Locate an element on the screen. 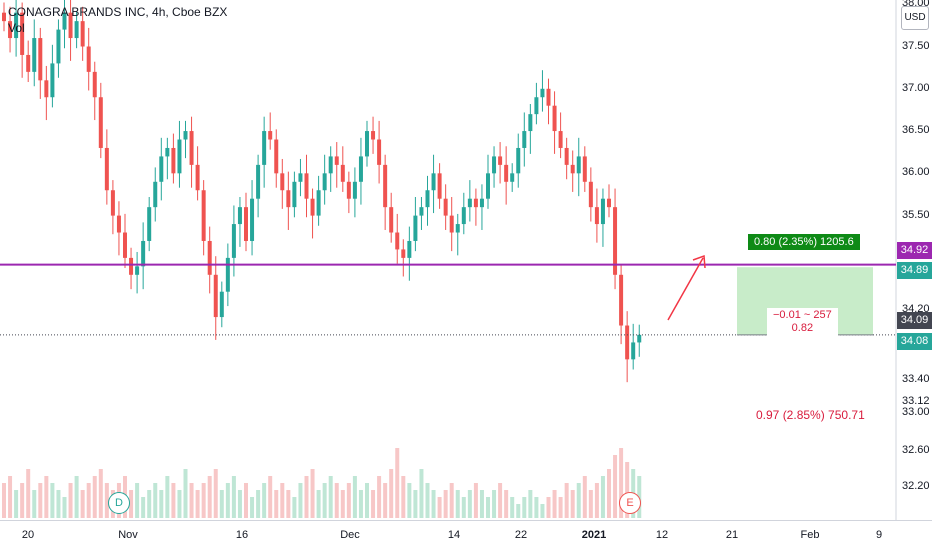 This screenshot has height=550, width=932. symbol-title: CONAGRA BRANDS INC, 4h, Cboe BZX is located at coordinates (118, 12).